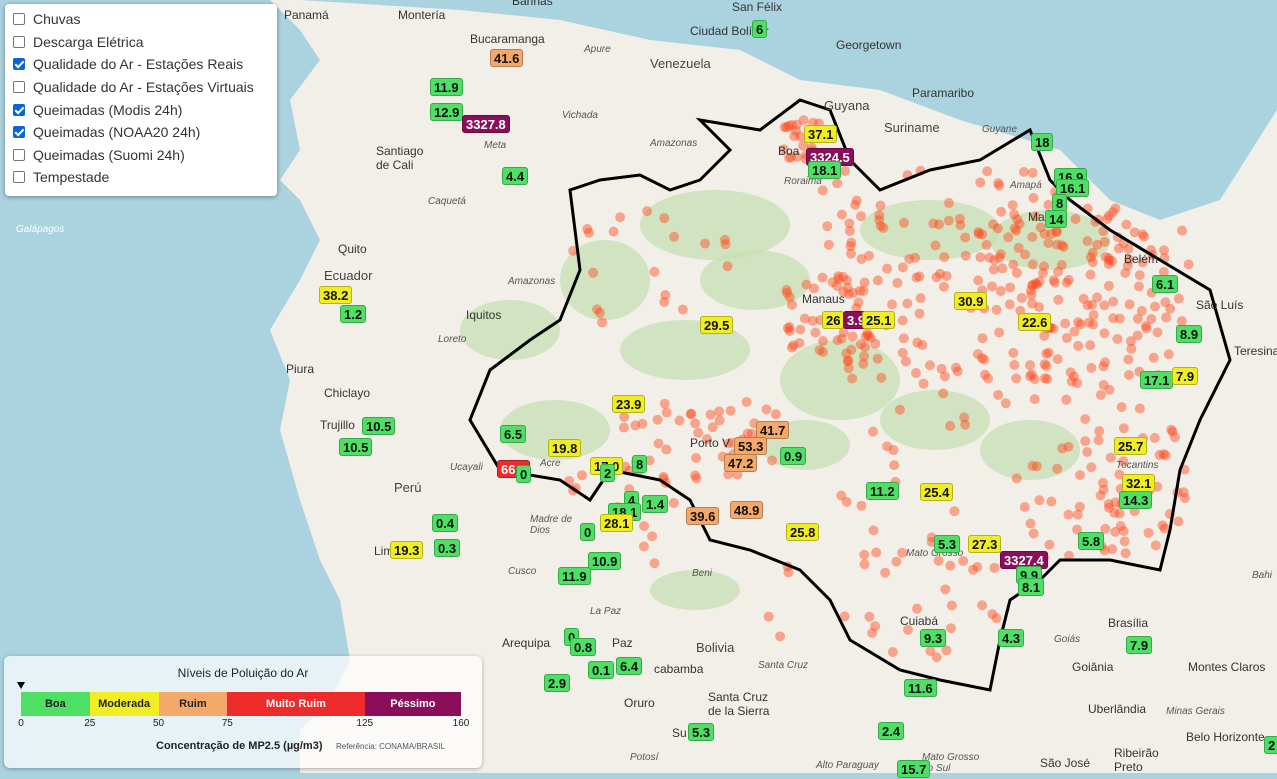 Image resolution: width=1277 pixels, height=779 pixels. What do you see at coordinates (565, 448) in the screenshot?
I see `station-marker: 19.8` at bounding box center [565, 448].